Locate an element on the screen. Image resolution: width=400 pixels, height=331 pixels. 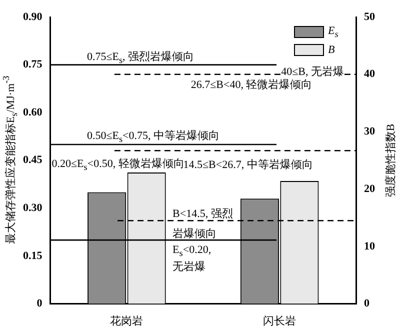
y2-tick-label: 10 is located at coordinates (370, 246).